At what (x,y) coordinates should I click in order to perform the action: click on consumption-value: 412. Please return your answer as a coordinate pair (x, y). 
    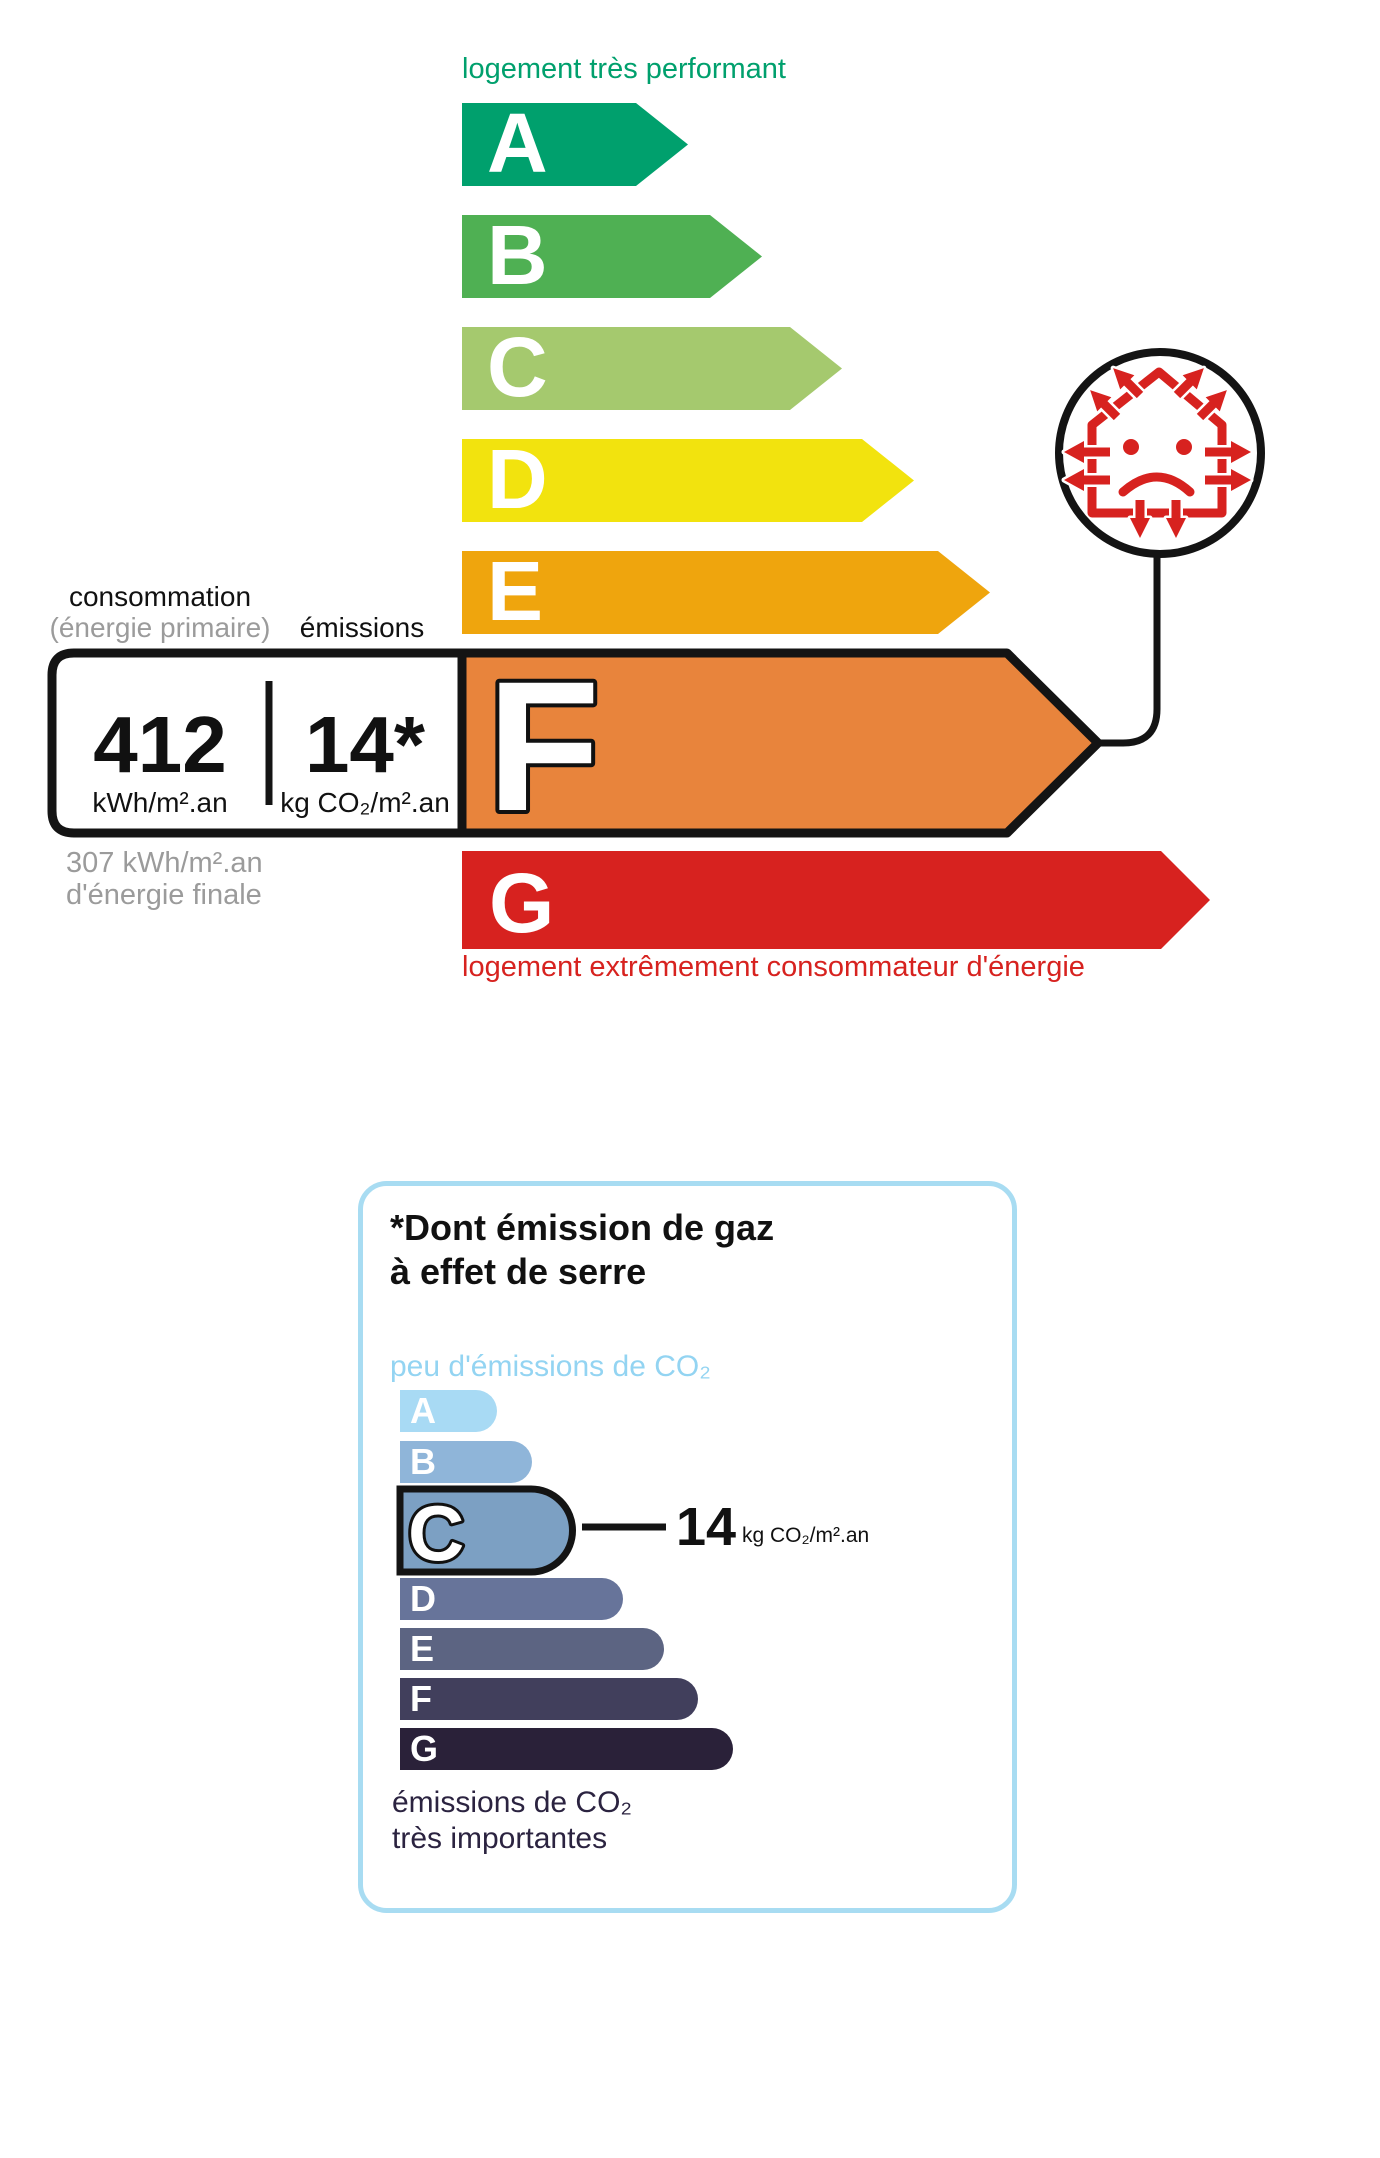
    Looking at the image, I should click on (159, 744).